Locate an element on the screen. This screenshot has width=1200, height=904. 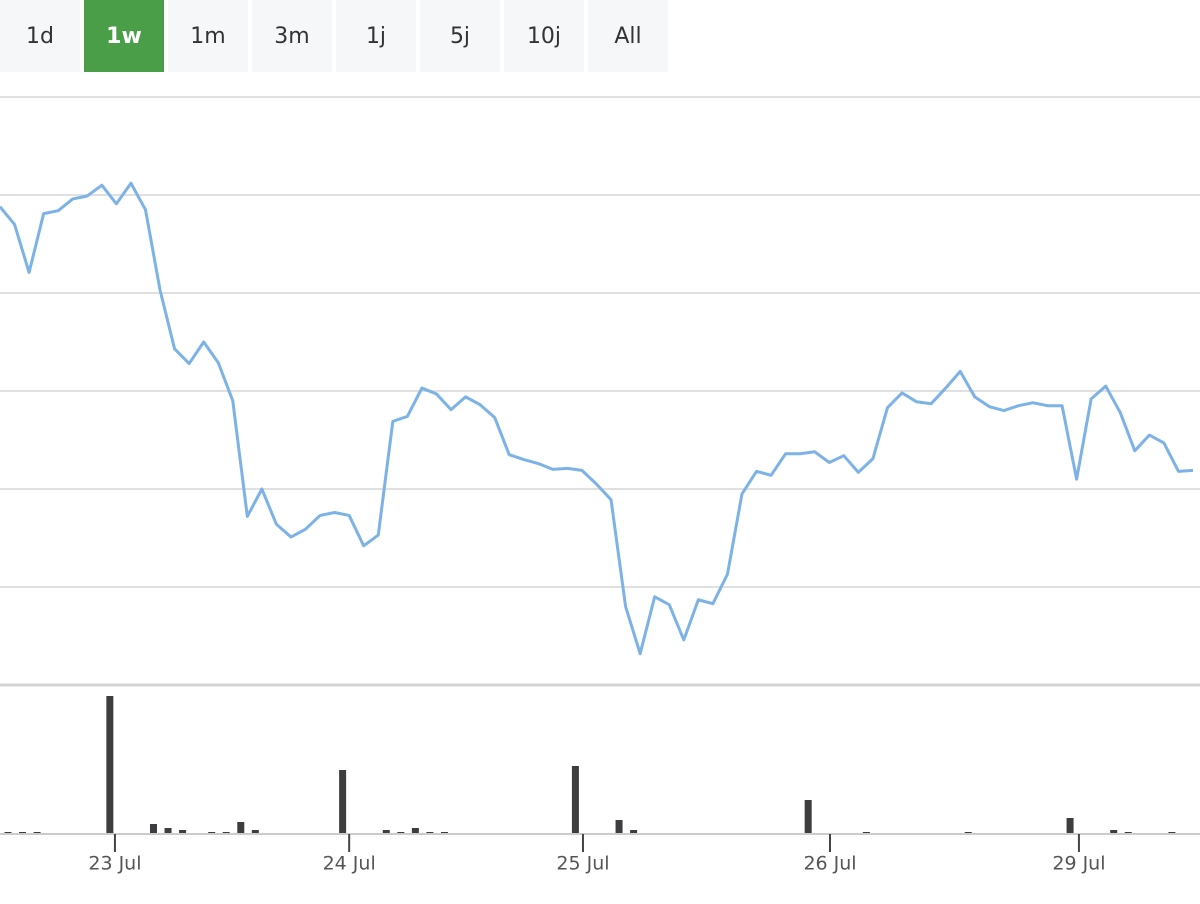
range-button-label: 5j is located at coordinates (460, 36).